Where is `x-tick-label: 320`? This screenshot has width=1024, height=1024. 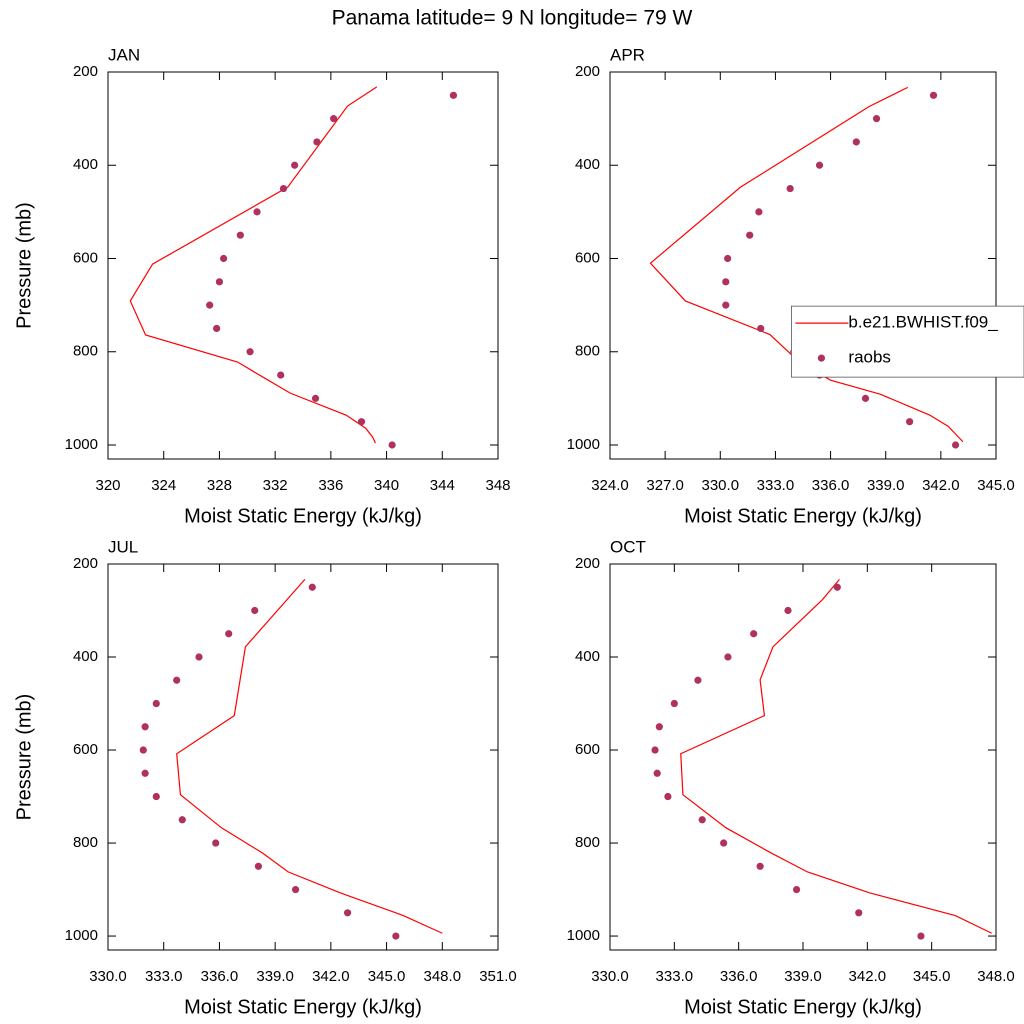
x-tick-label: 320 is located at coordinates (107, 485).